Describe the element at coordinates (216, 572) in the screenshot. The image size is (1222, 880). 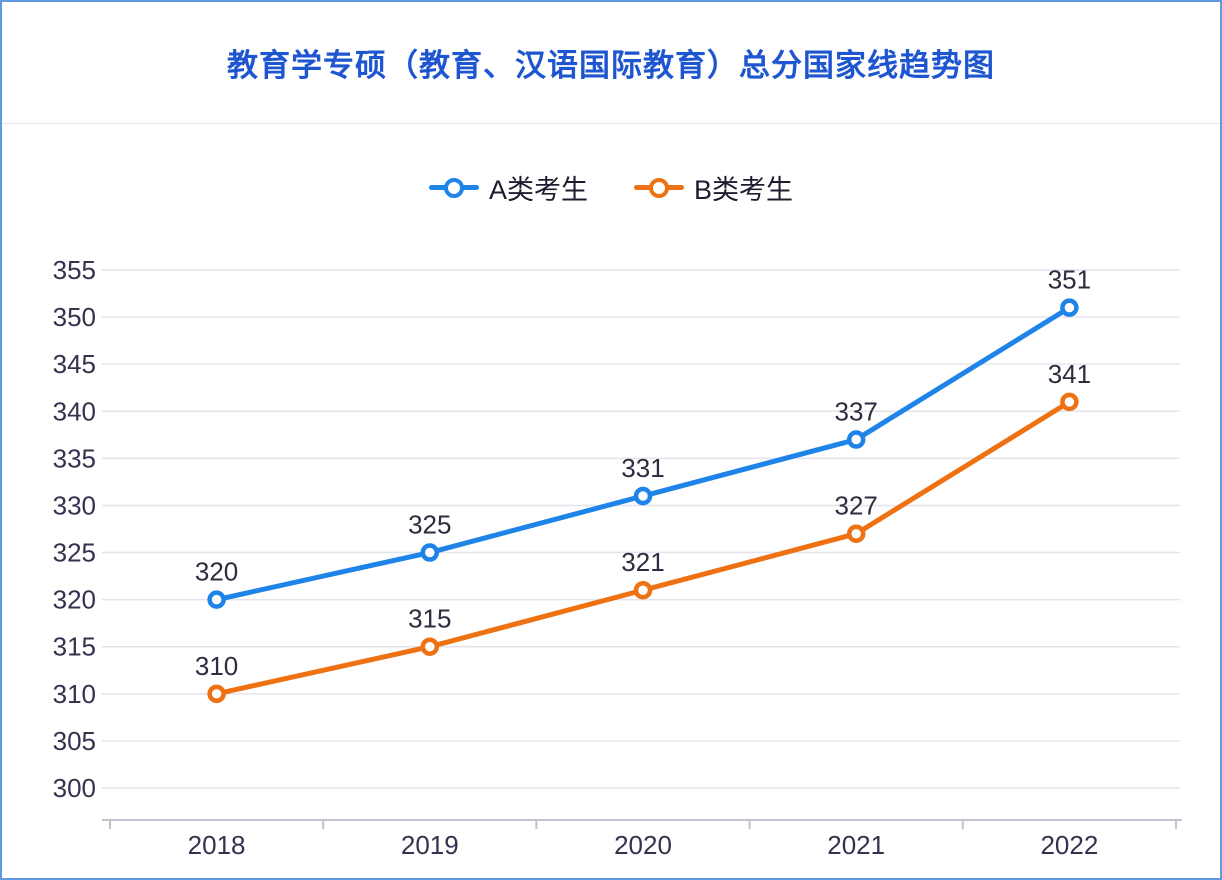
I see `data-label: 320` at that location.